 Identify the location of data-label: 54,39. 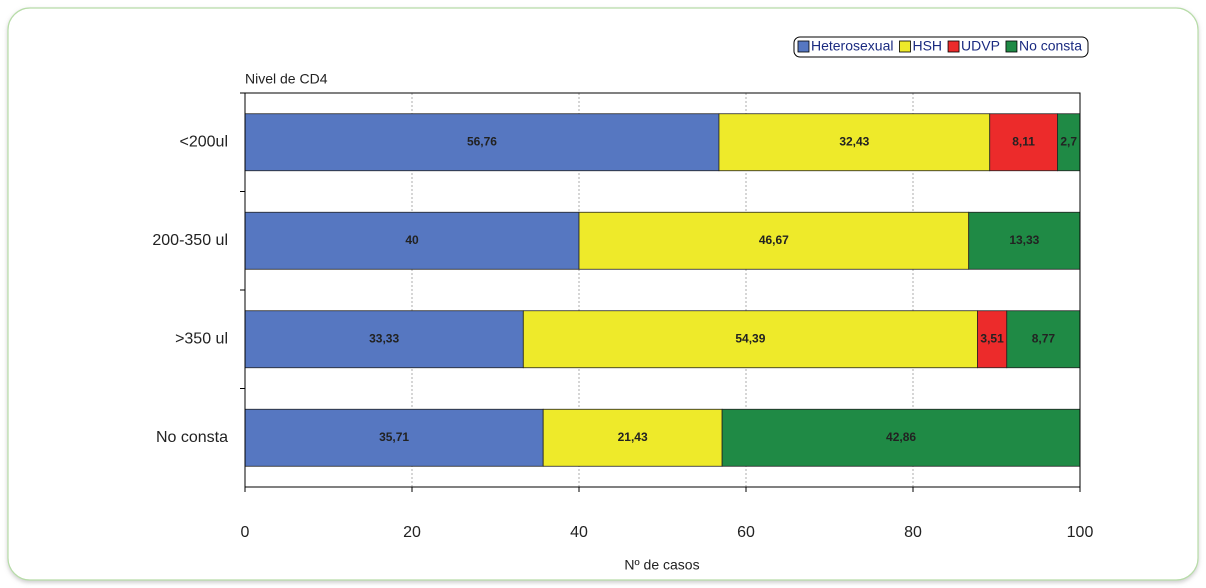
(750, 338).